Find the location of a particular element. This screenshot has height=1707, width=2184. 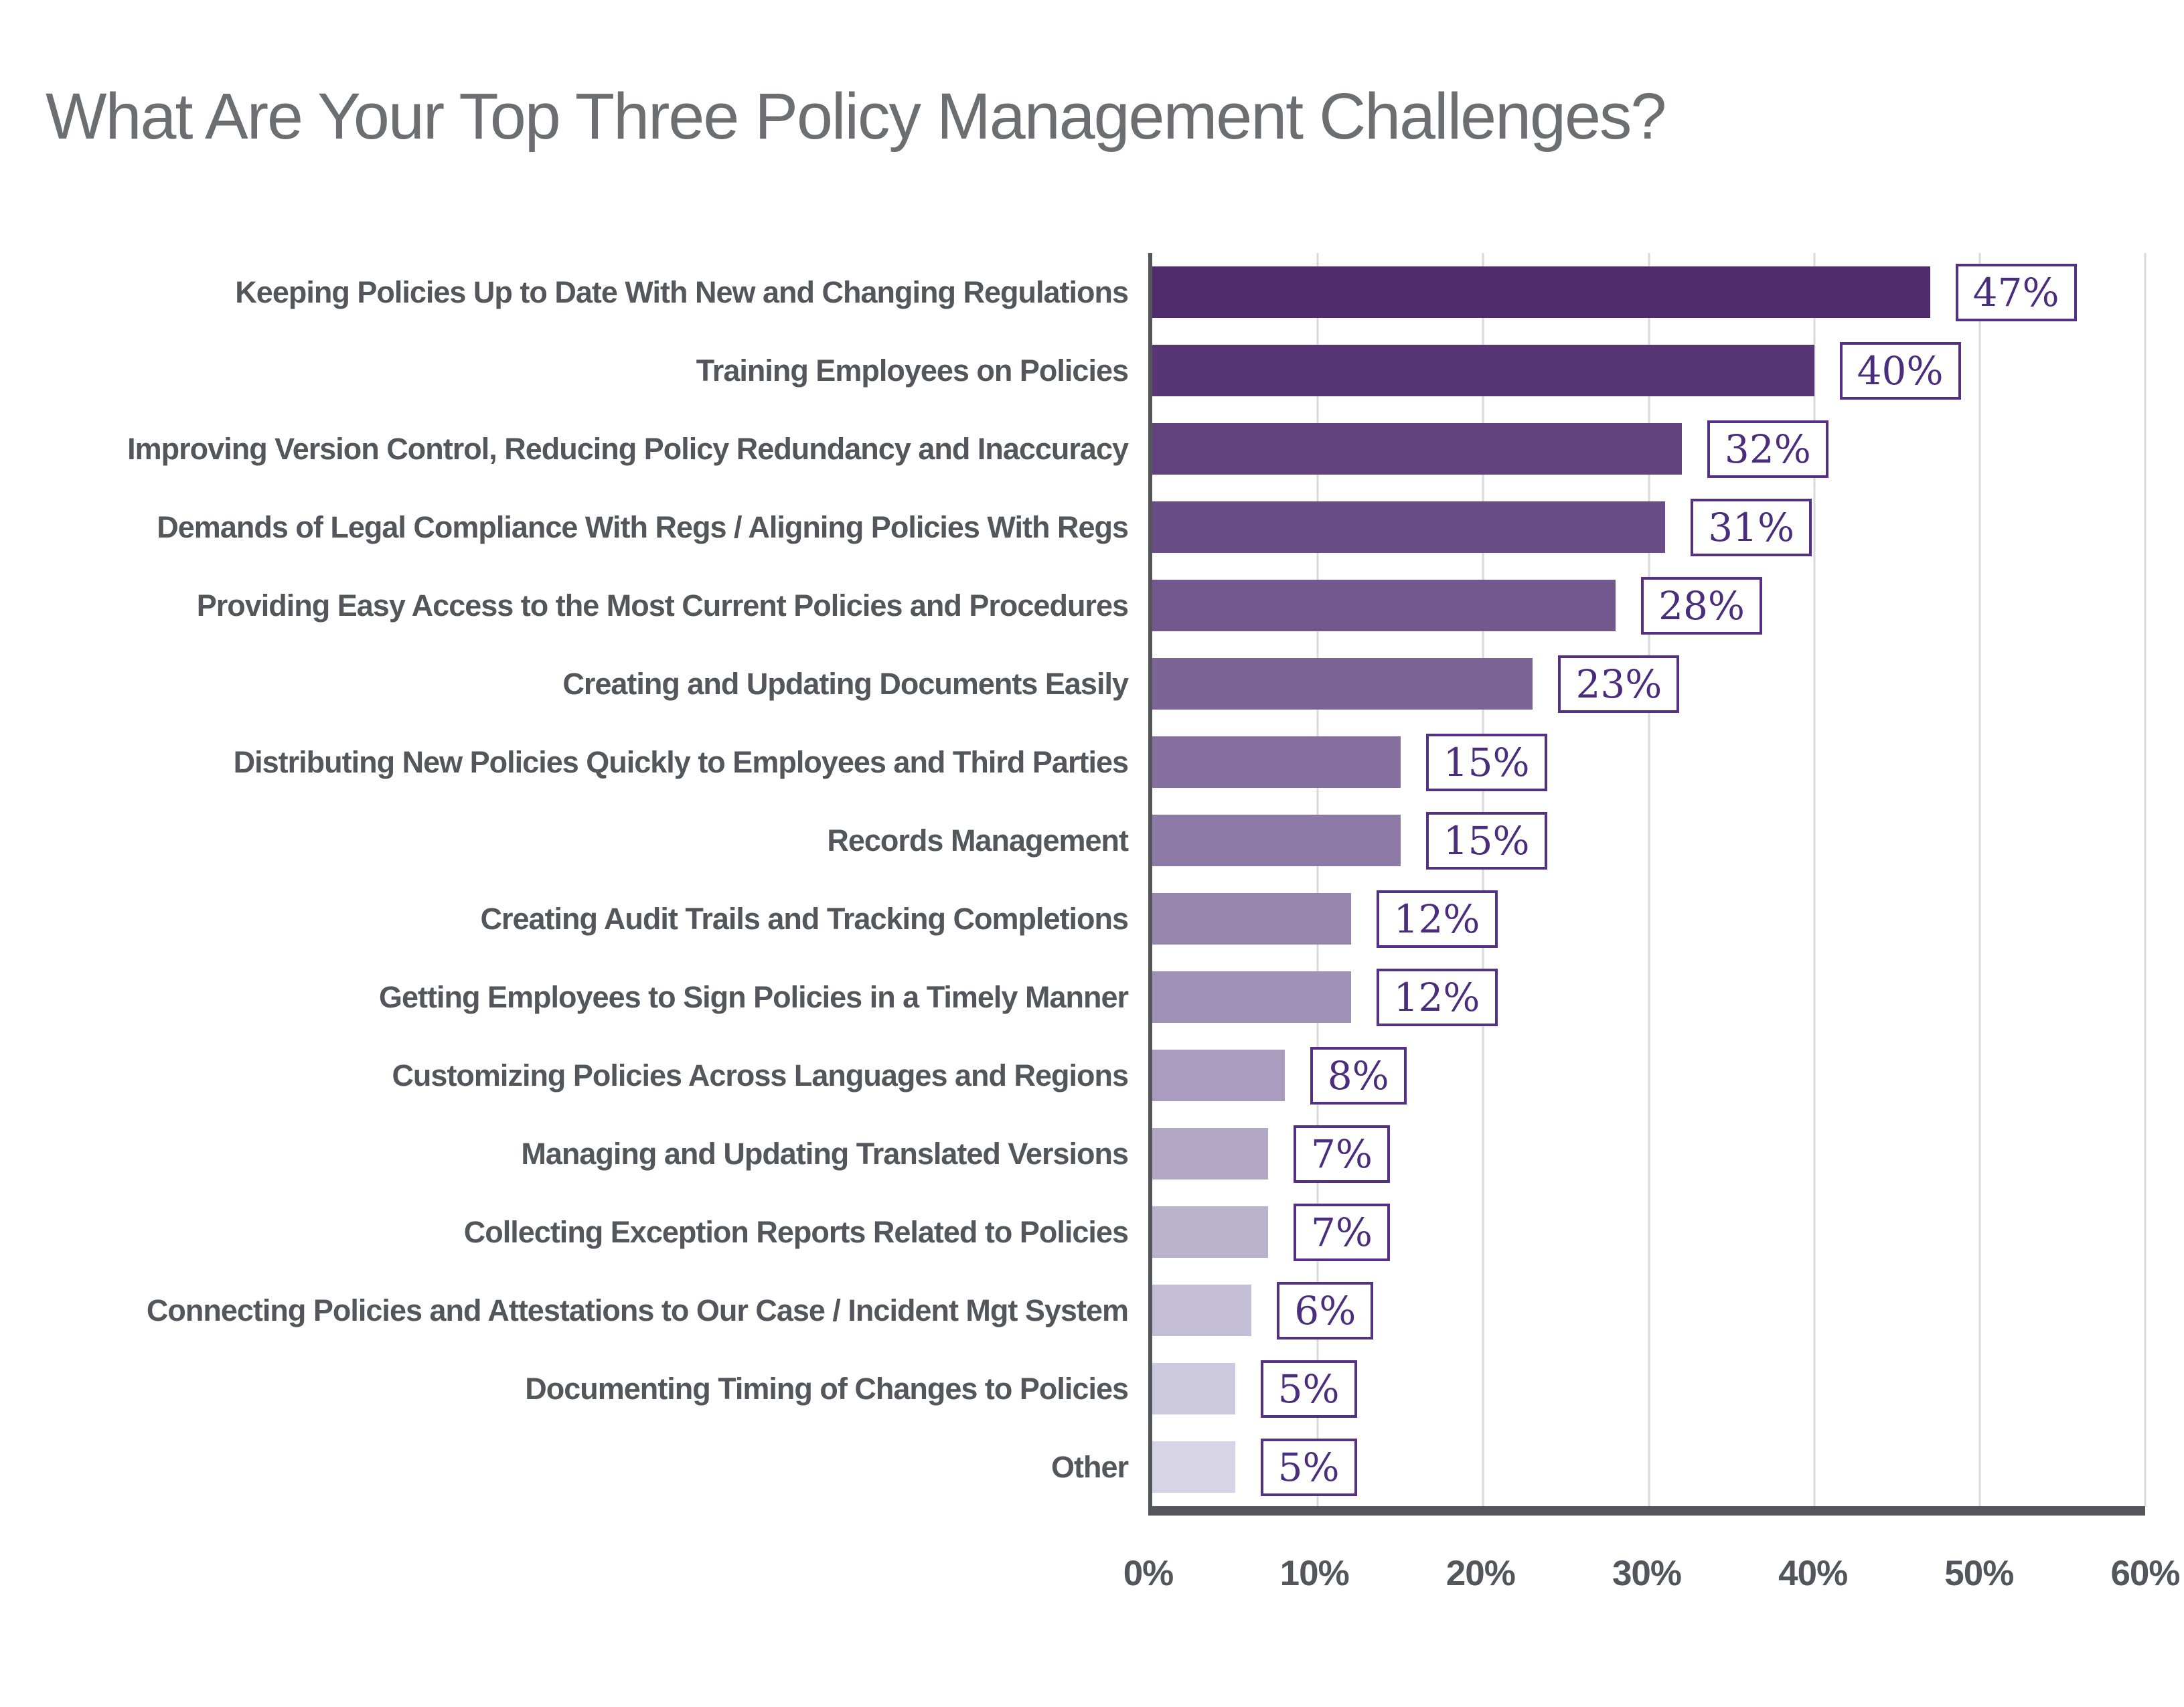

category-label: Records Management is located at coordinates (978, 841).